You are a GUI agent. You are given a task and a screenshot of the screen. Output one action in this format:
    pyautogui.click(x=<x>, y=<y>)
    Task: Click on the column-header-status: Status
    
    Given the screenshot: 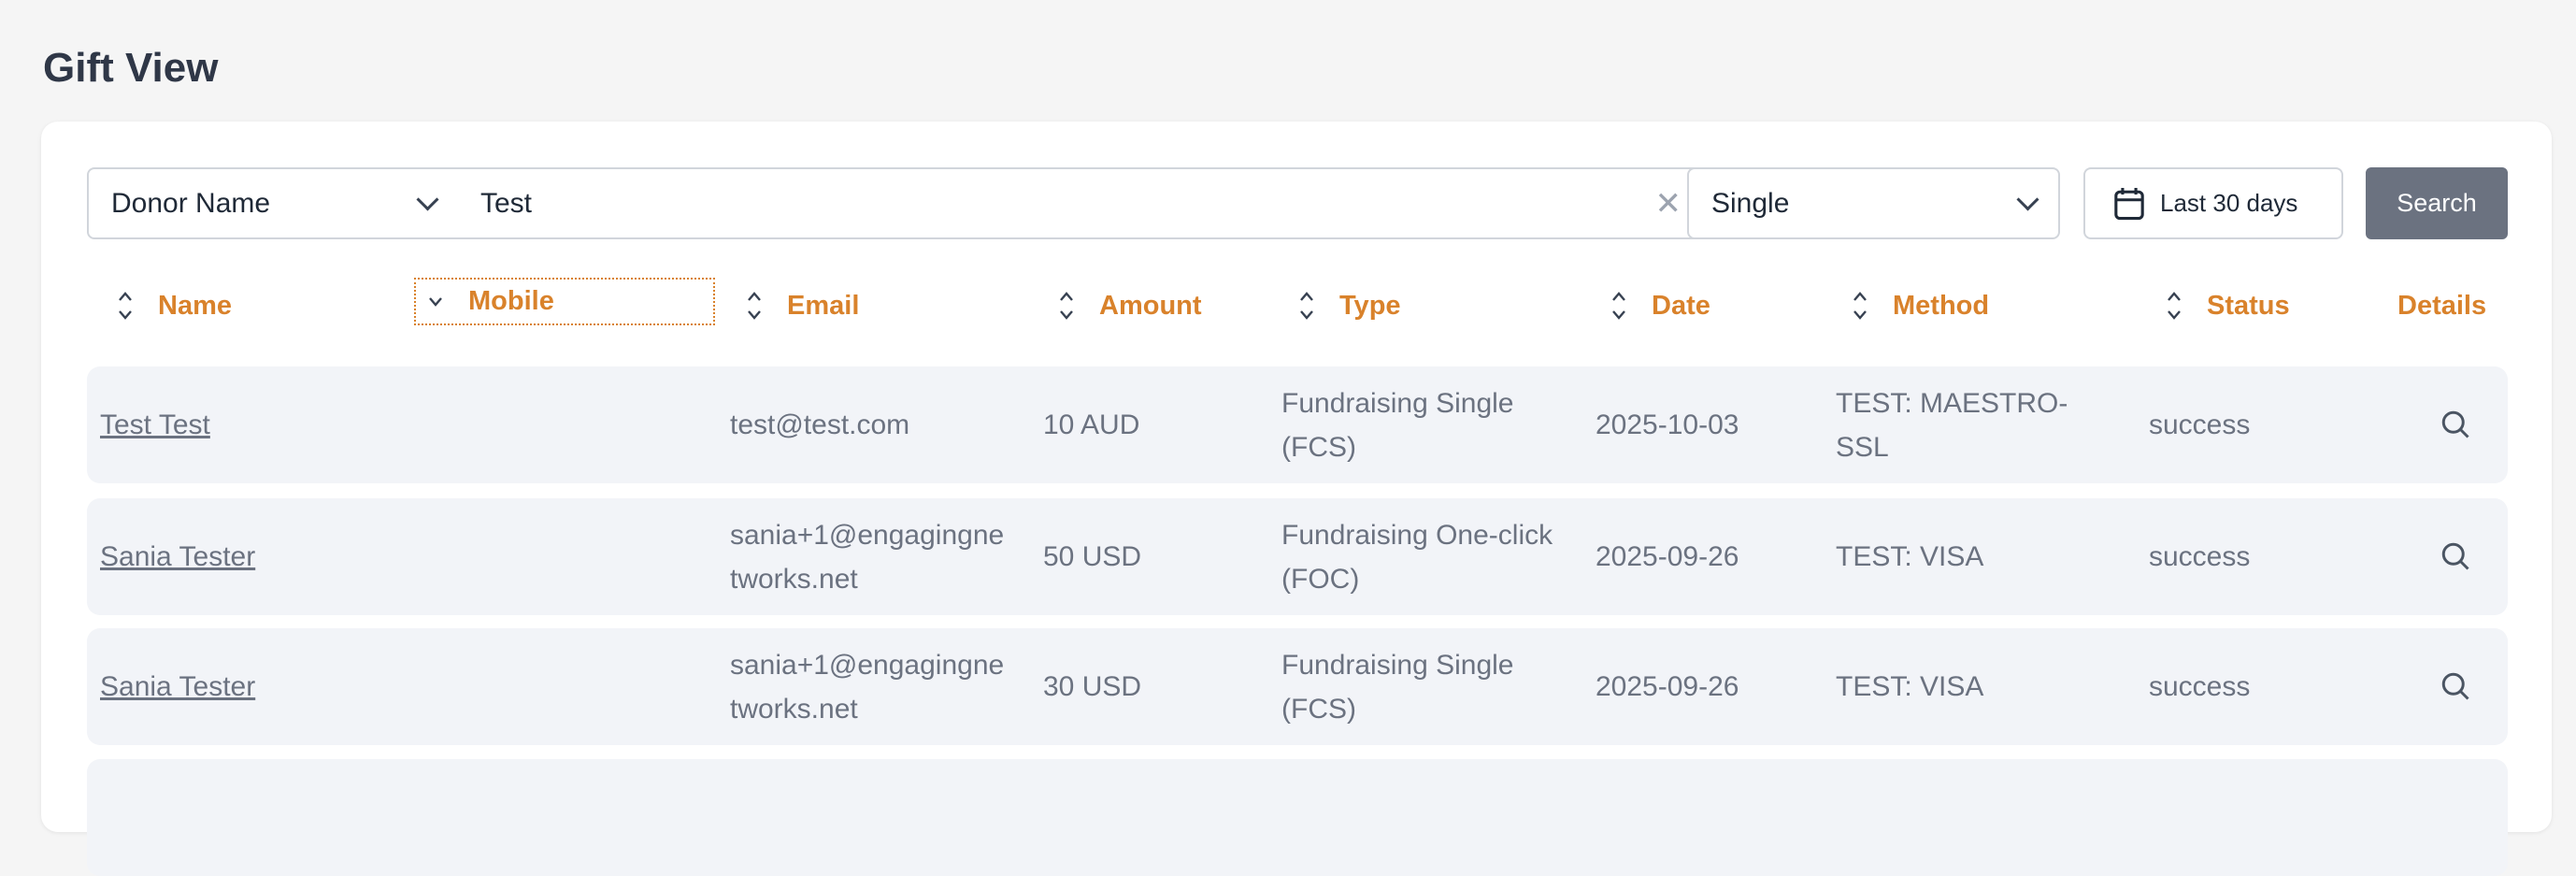 What is the action you would take?
    pyautogui.click(x=2227, y=305)
    